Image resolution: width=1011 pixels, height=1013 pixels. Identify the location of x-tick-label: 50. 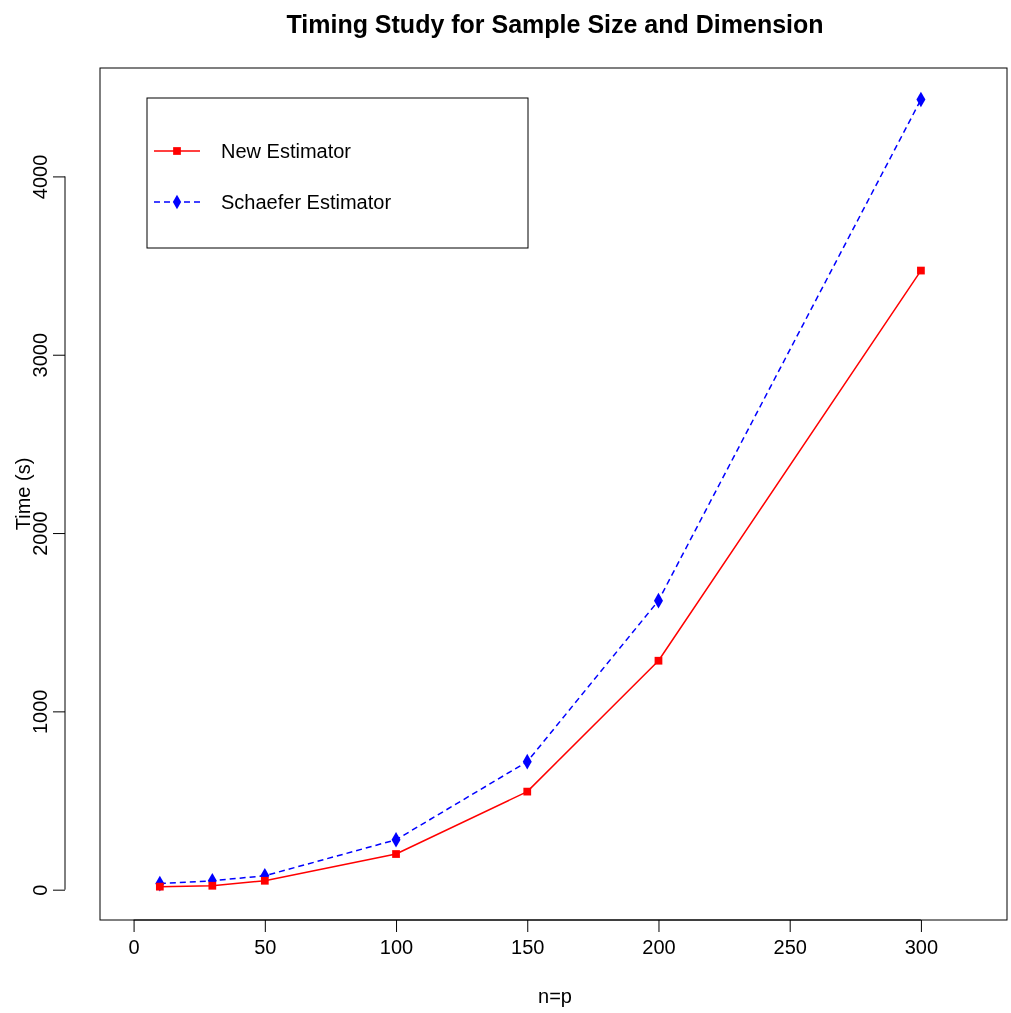
(265, 947).